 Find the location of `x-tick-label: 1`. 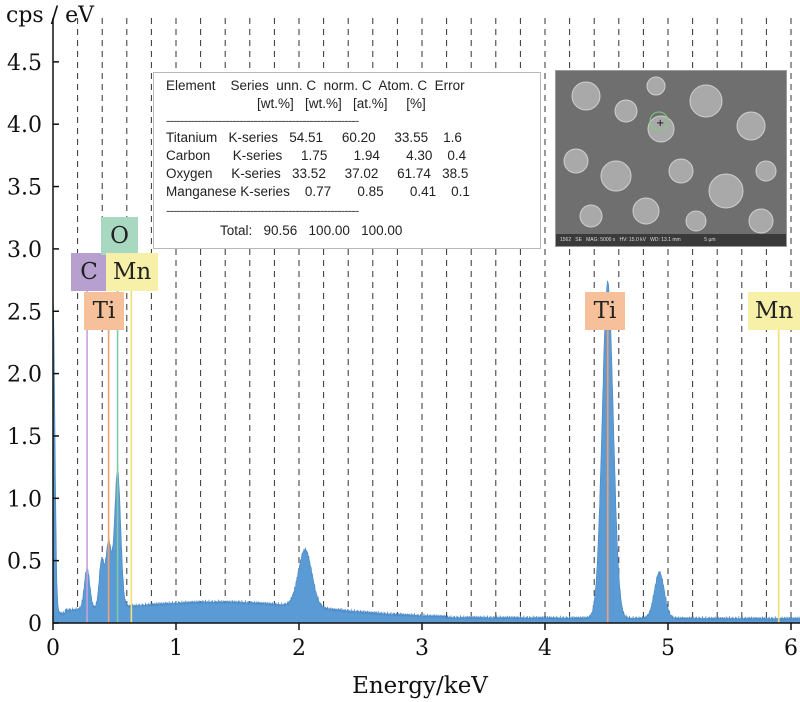

x-tick-label: 1 is located at coordinates (176, 648).